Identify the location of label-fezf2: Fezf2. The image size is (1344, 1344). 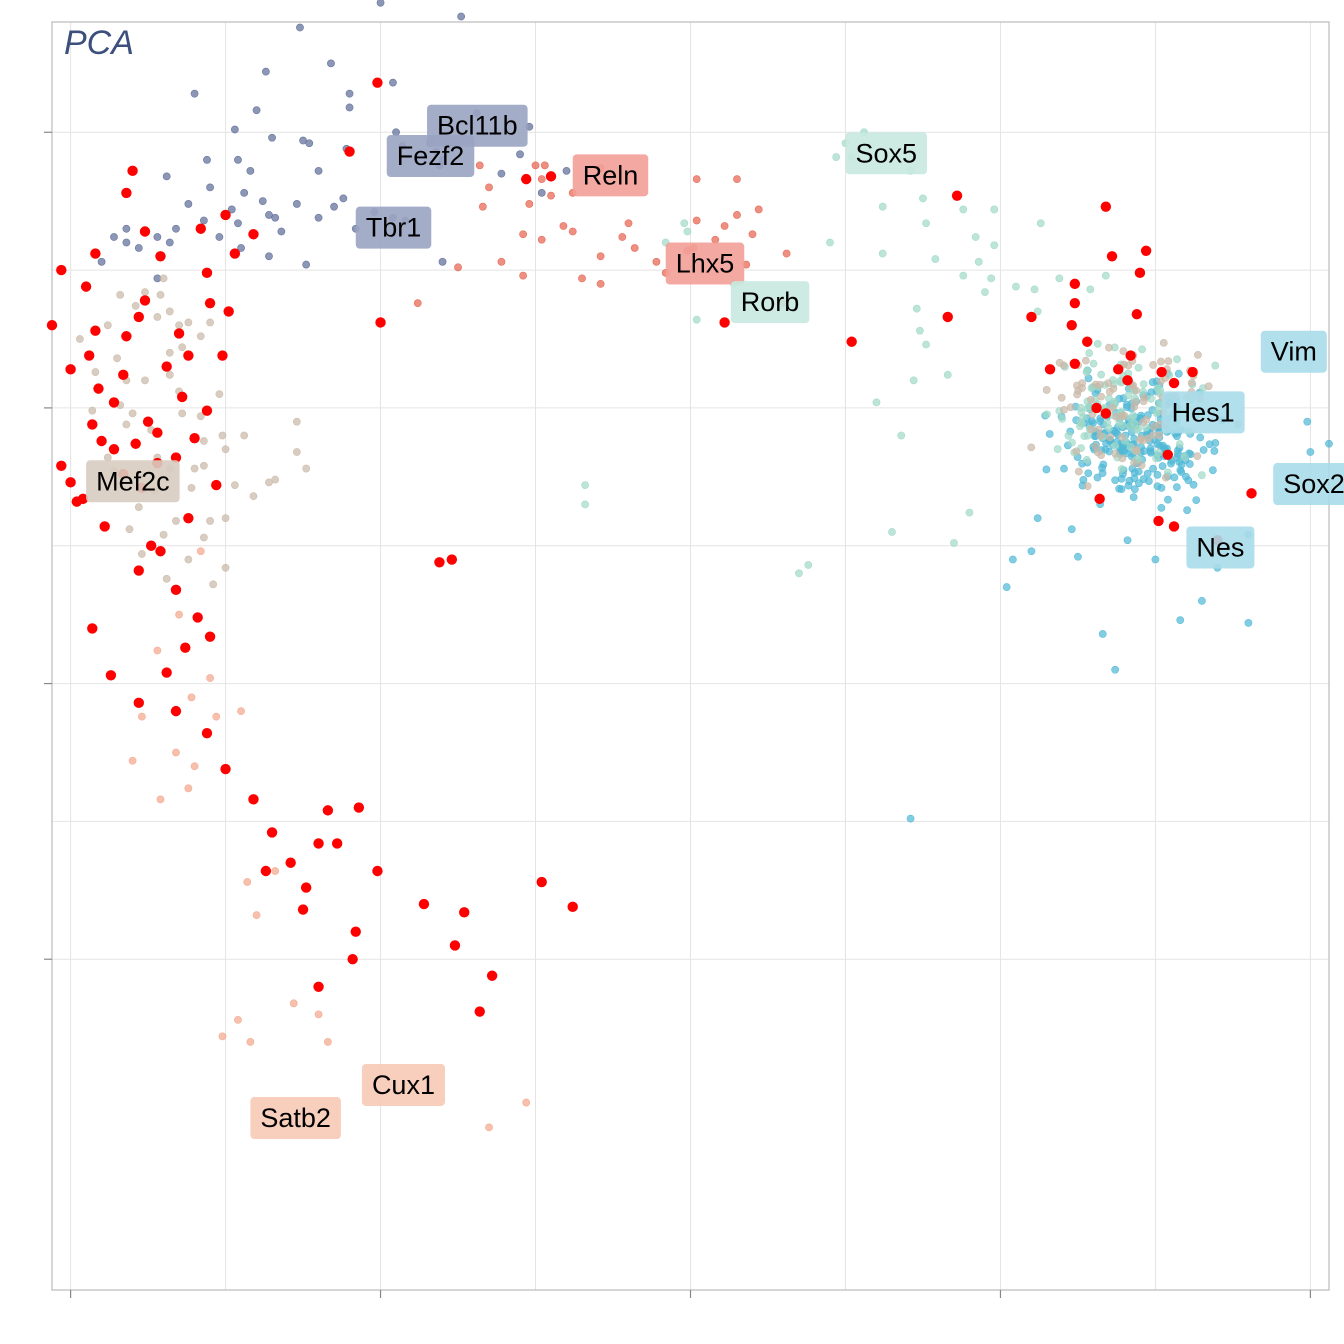
(430, 156).